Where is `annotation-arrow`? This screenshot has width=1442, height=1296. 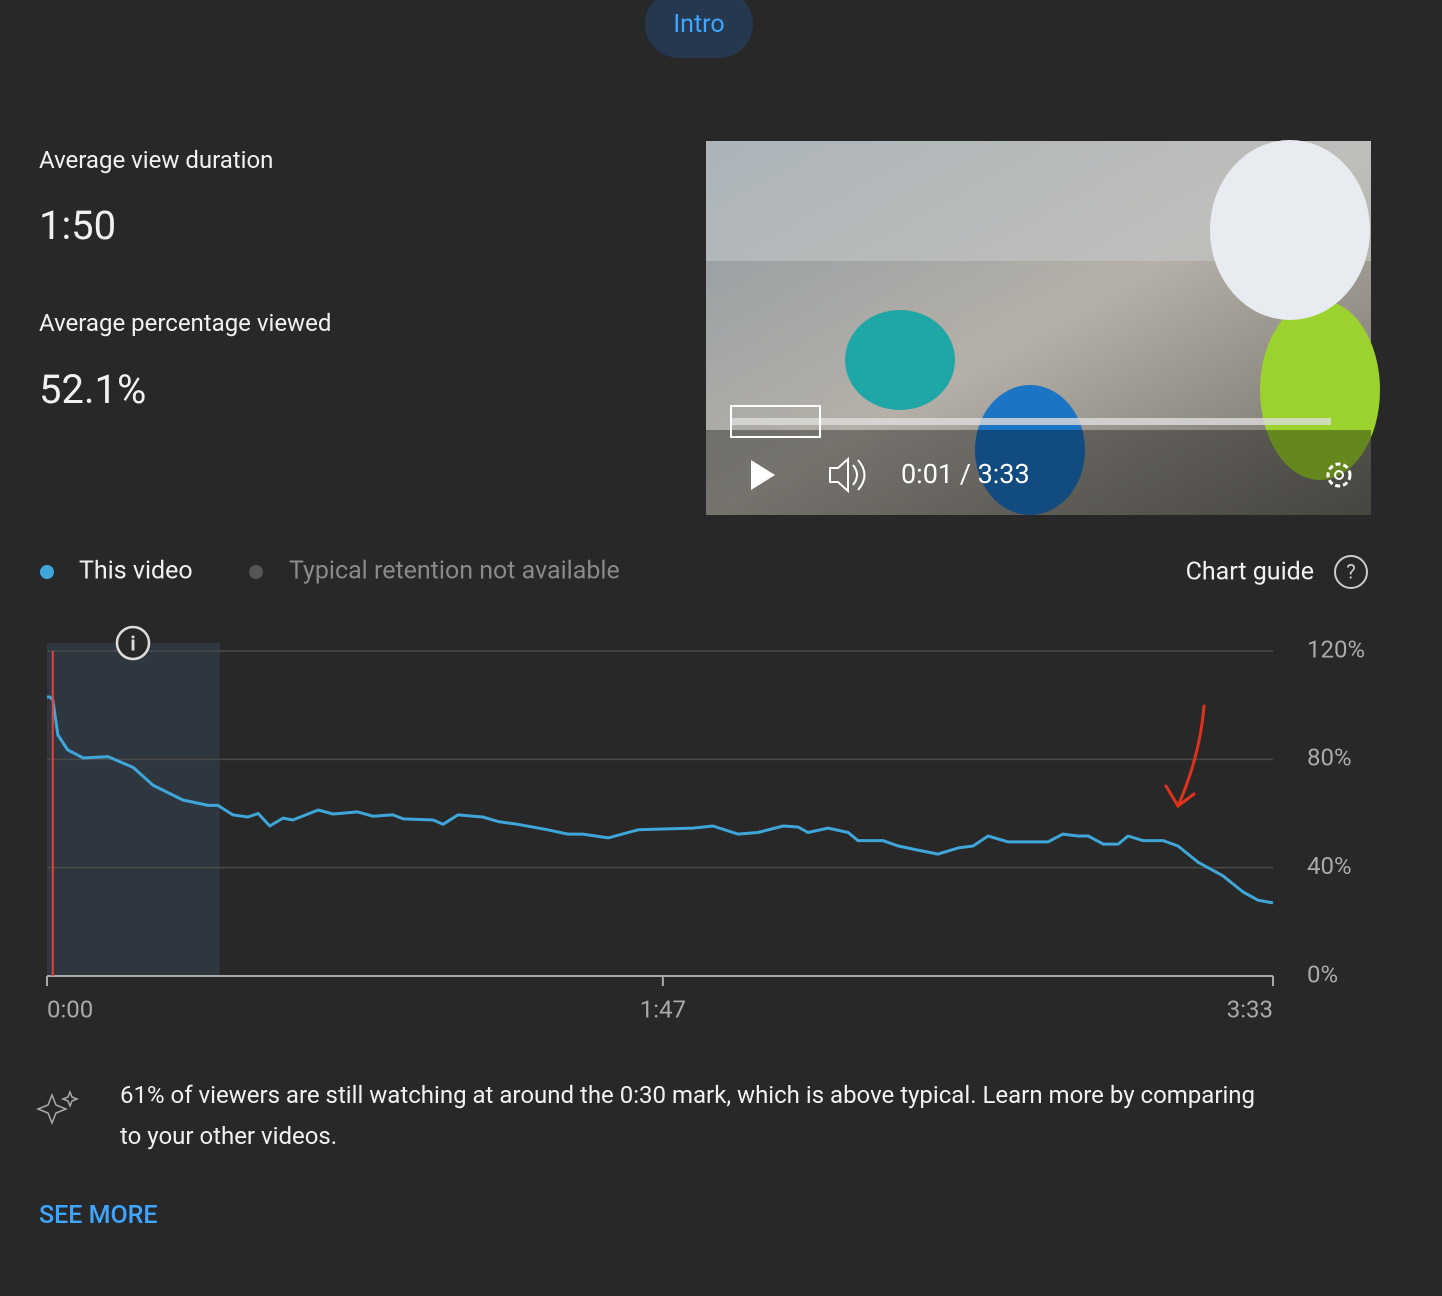
annotation-arrow is located at coordinates (1185, 756).